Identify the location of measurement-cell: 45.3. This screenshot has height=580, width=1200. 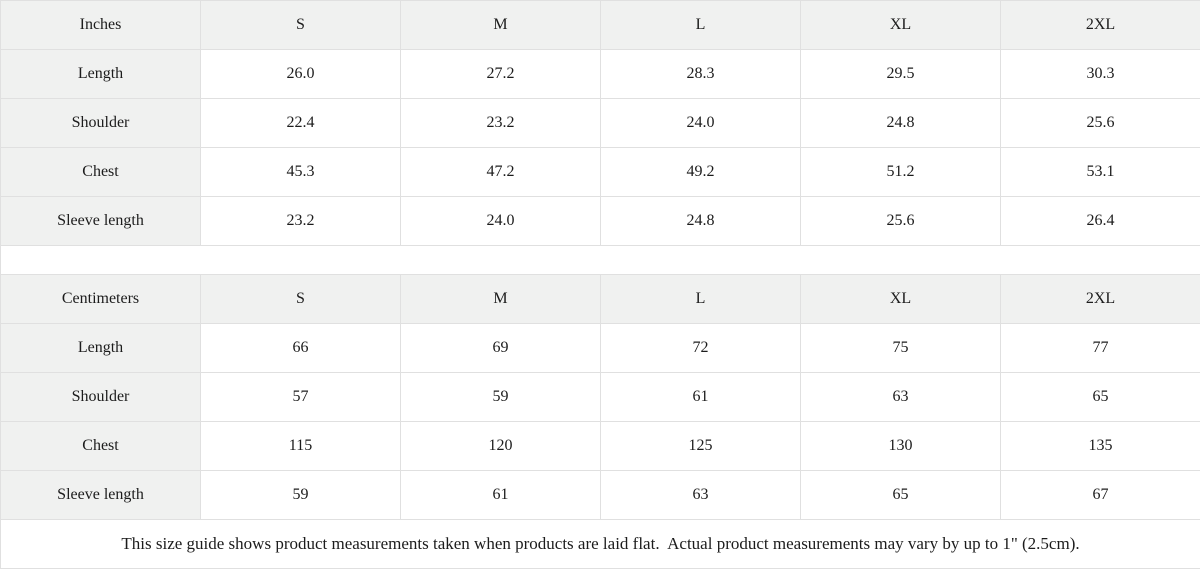
(300, 172).